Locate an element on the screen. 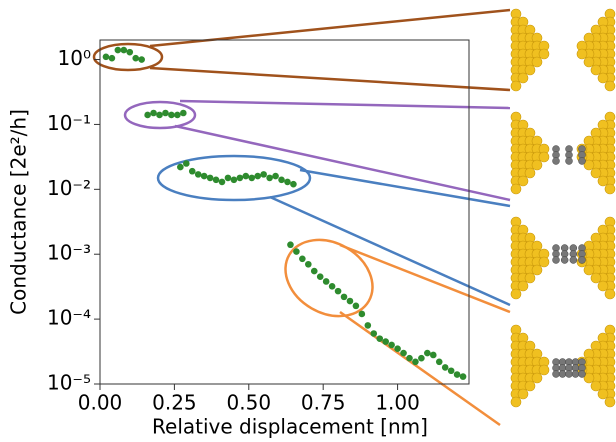 The width and height of the screenshot is (616, 442). y-tick-label: 10⁰ is located at coordinates (74, 58).